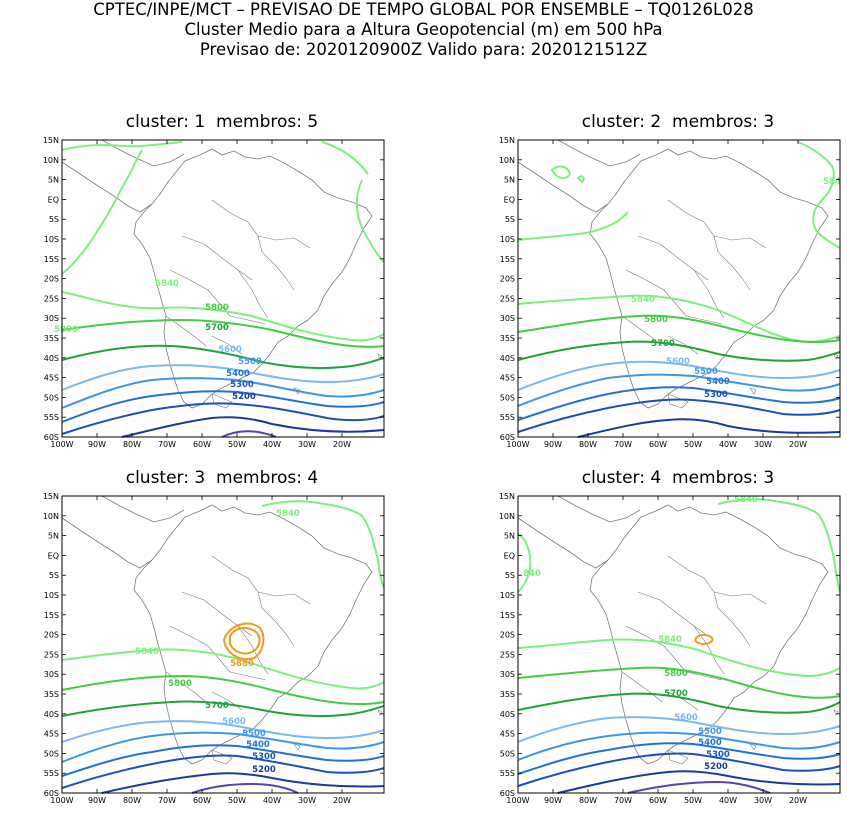  Describe the element at coordinates (200, 122) in the screenshot. I see `cluster-number: 1` at that location.